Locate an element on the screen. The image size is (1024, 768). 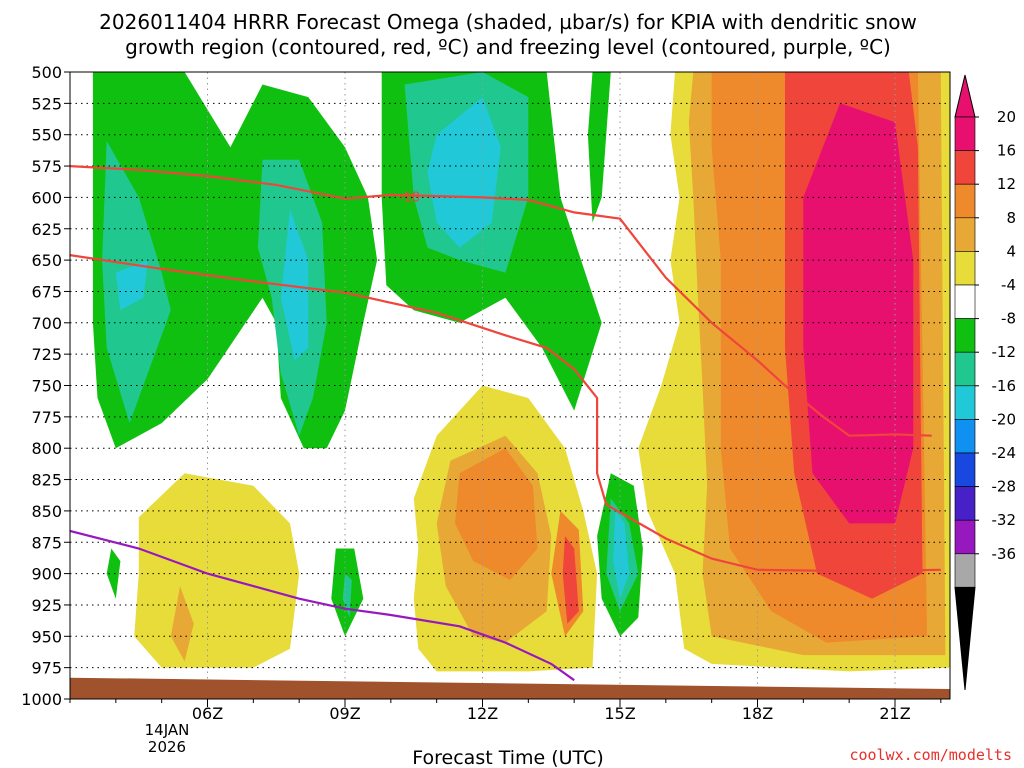
colorbar-label--24: -24 is located at coordinates (1004, 453).